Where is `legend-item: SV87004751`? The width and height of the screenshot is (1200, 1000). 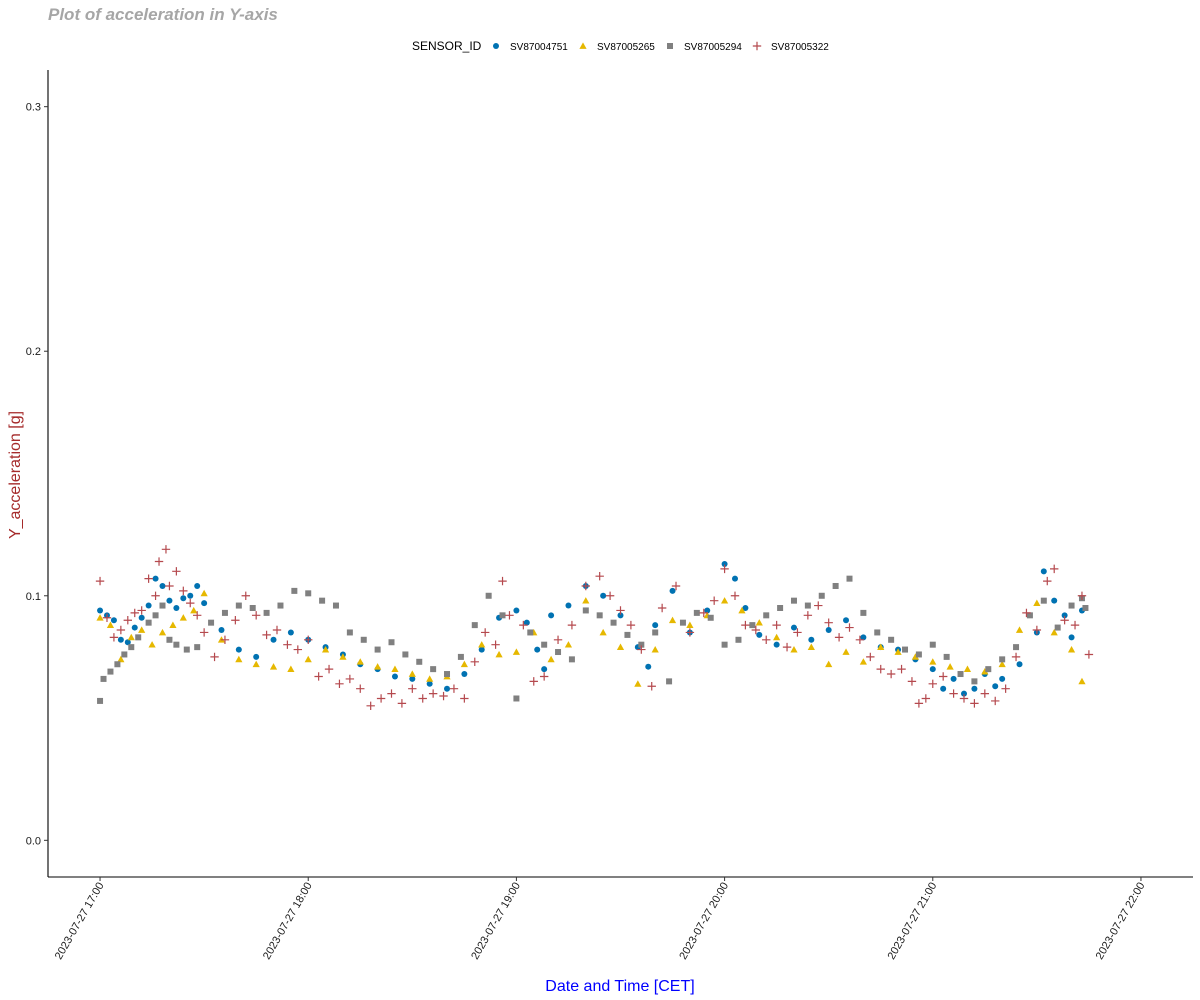 legend-item: SV87004751 is located at coordinates (530, 47).